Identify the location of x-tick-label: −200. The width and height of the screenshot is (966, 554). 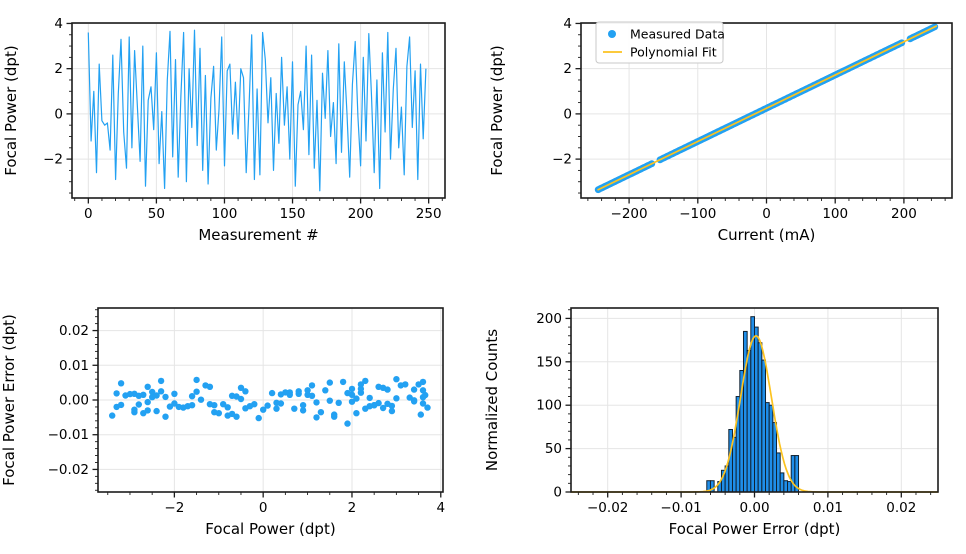
(629, 214).